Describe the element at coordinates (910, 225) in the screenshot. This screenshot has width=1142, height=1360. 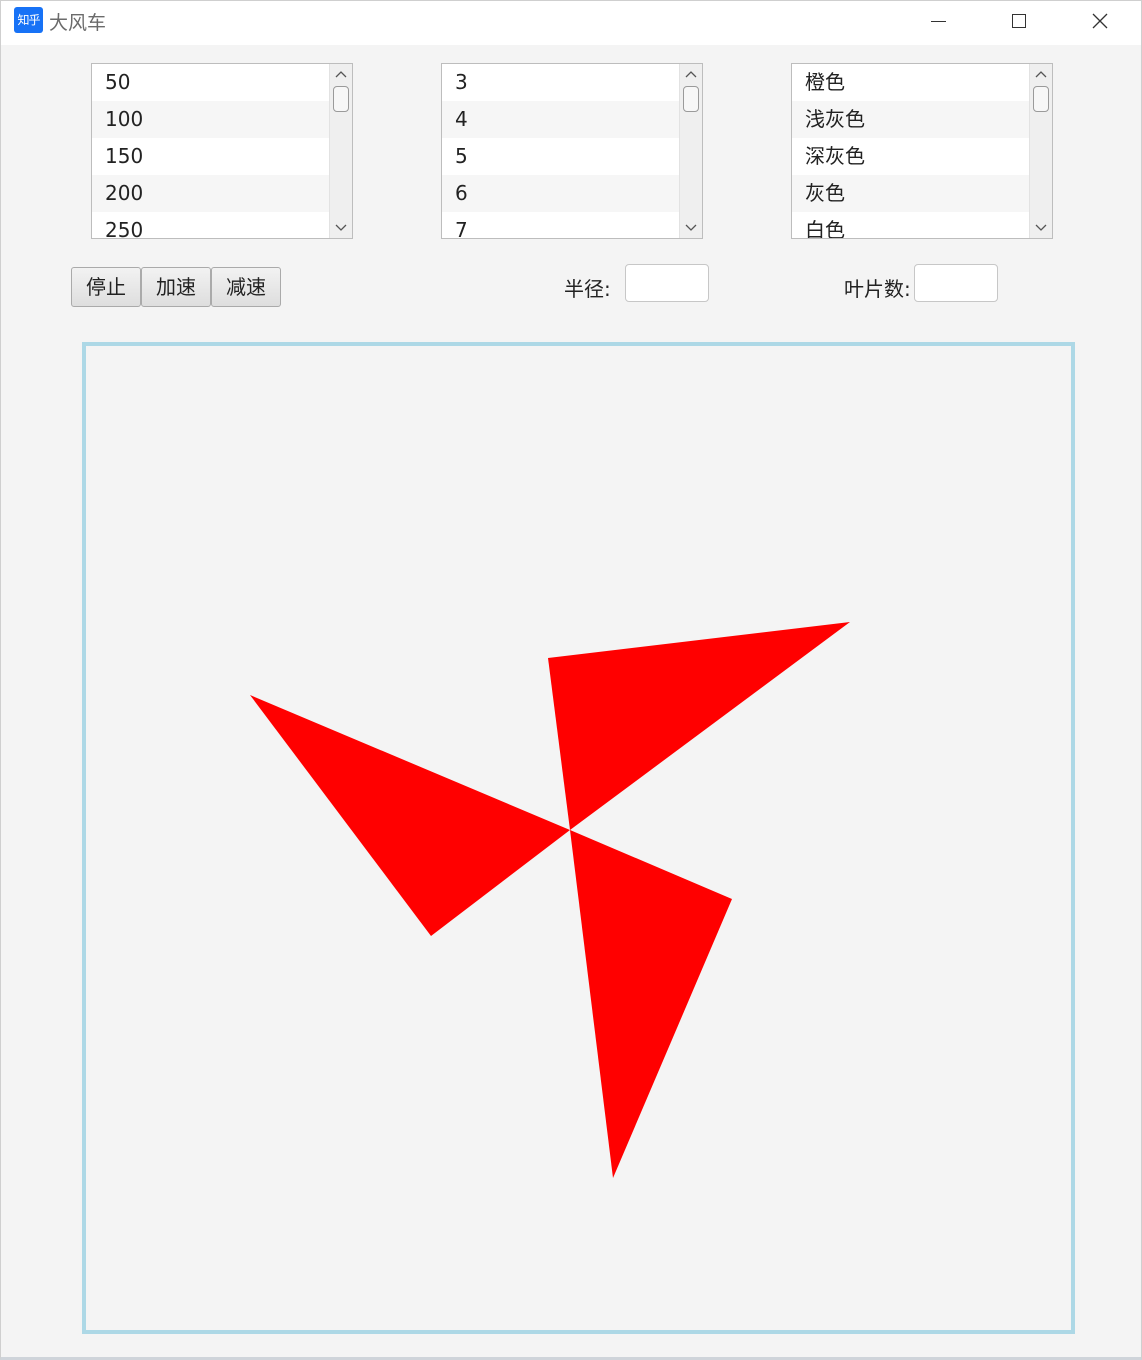
I see `list-item: 白色` at that location.